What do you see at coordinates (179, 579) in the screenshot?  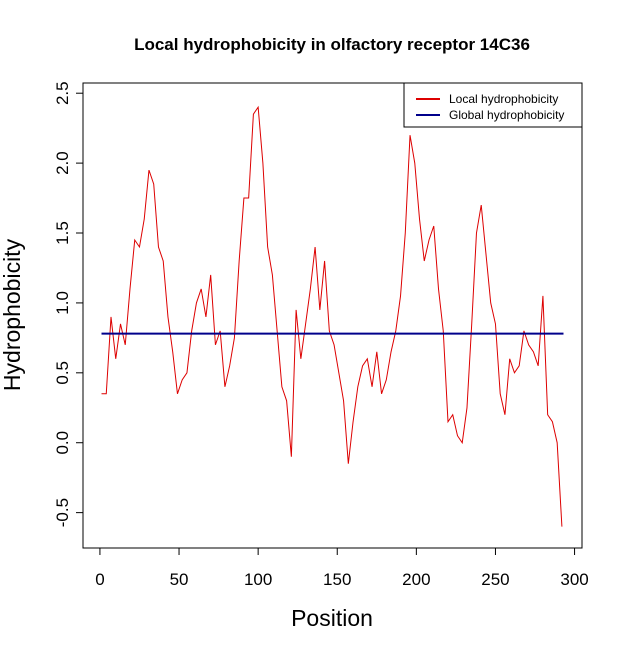 I see `x-tick-label: 50` at bounding box center [179, 579].